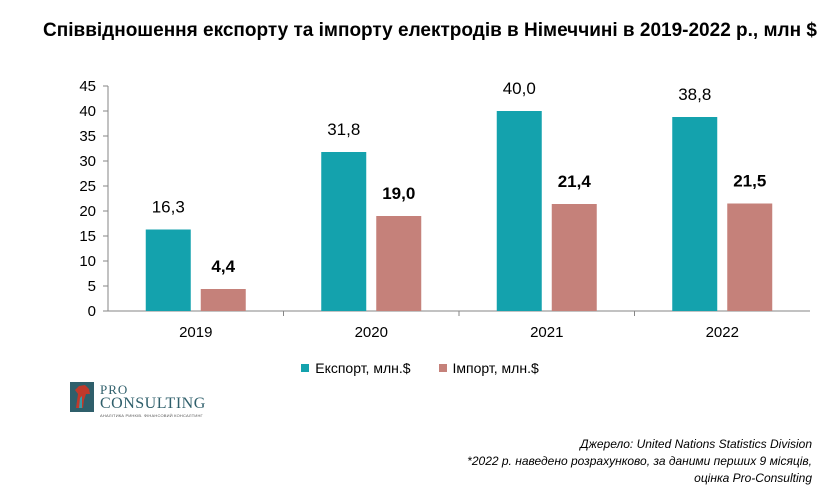 This screenshot has width=840, height=498. Describe the element at coordinates (546, 332) in the screenshot. I see `x-tick-label: 2021` at that location.